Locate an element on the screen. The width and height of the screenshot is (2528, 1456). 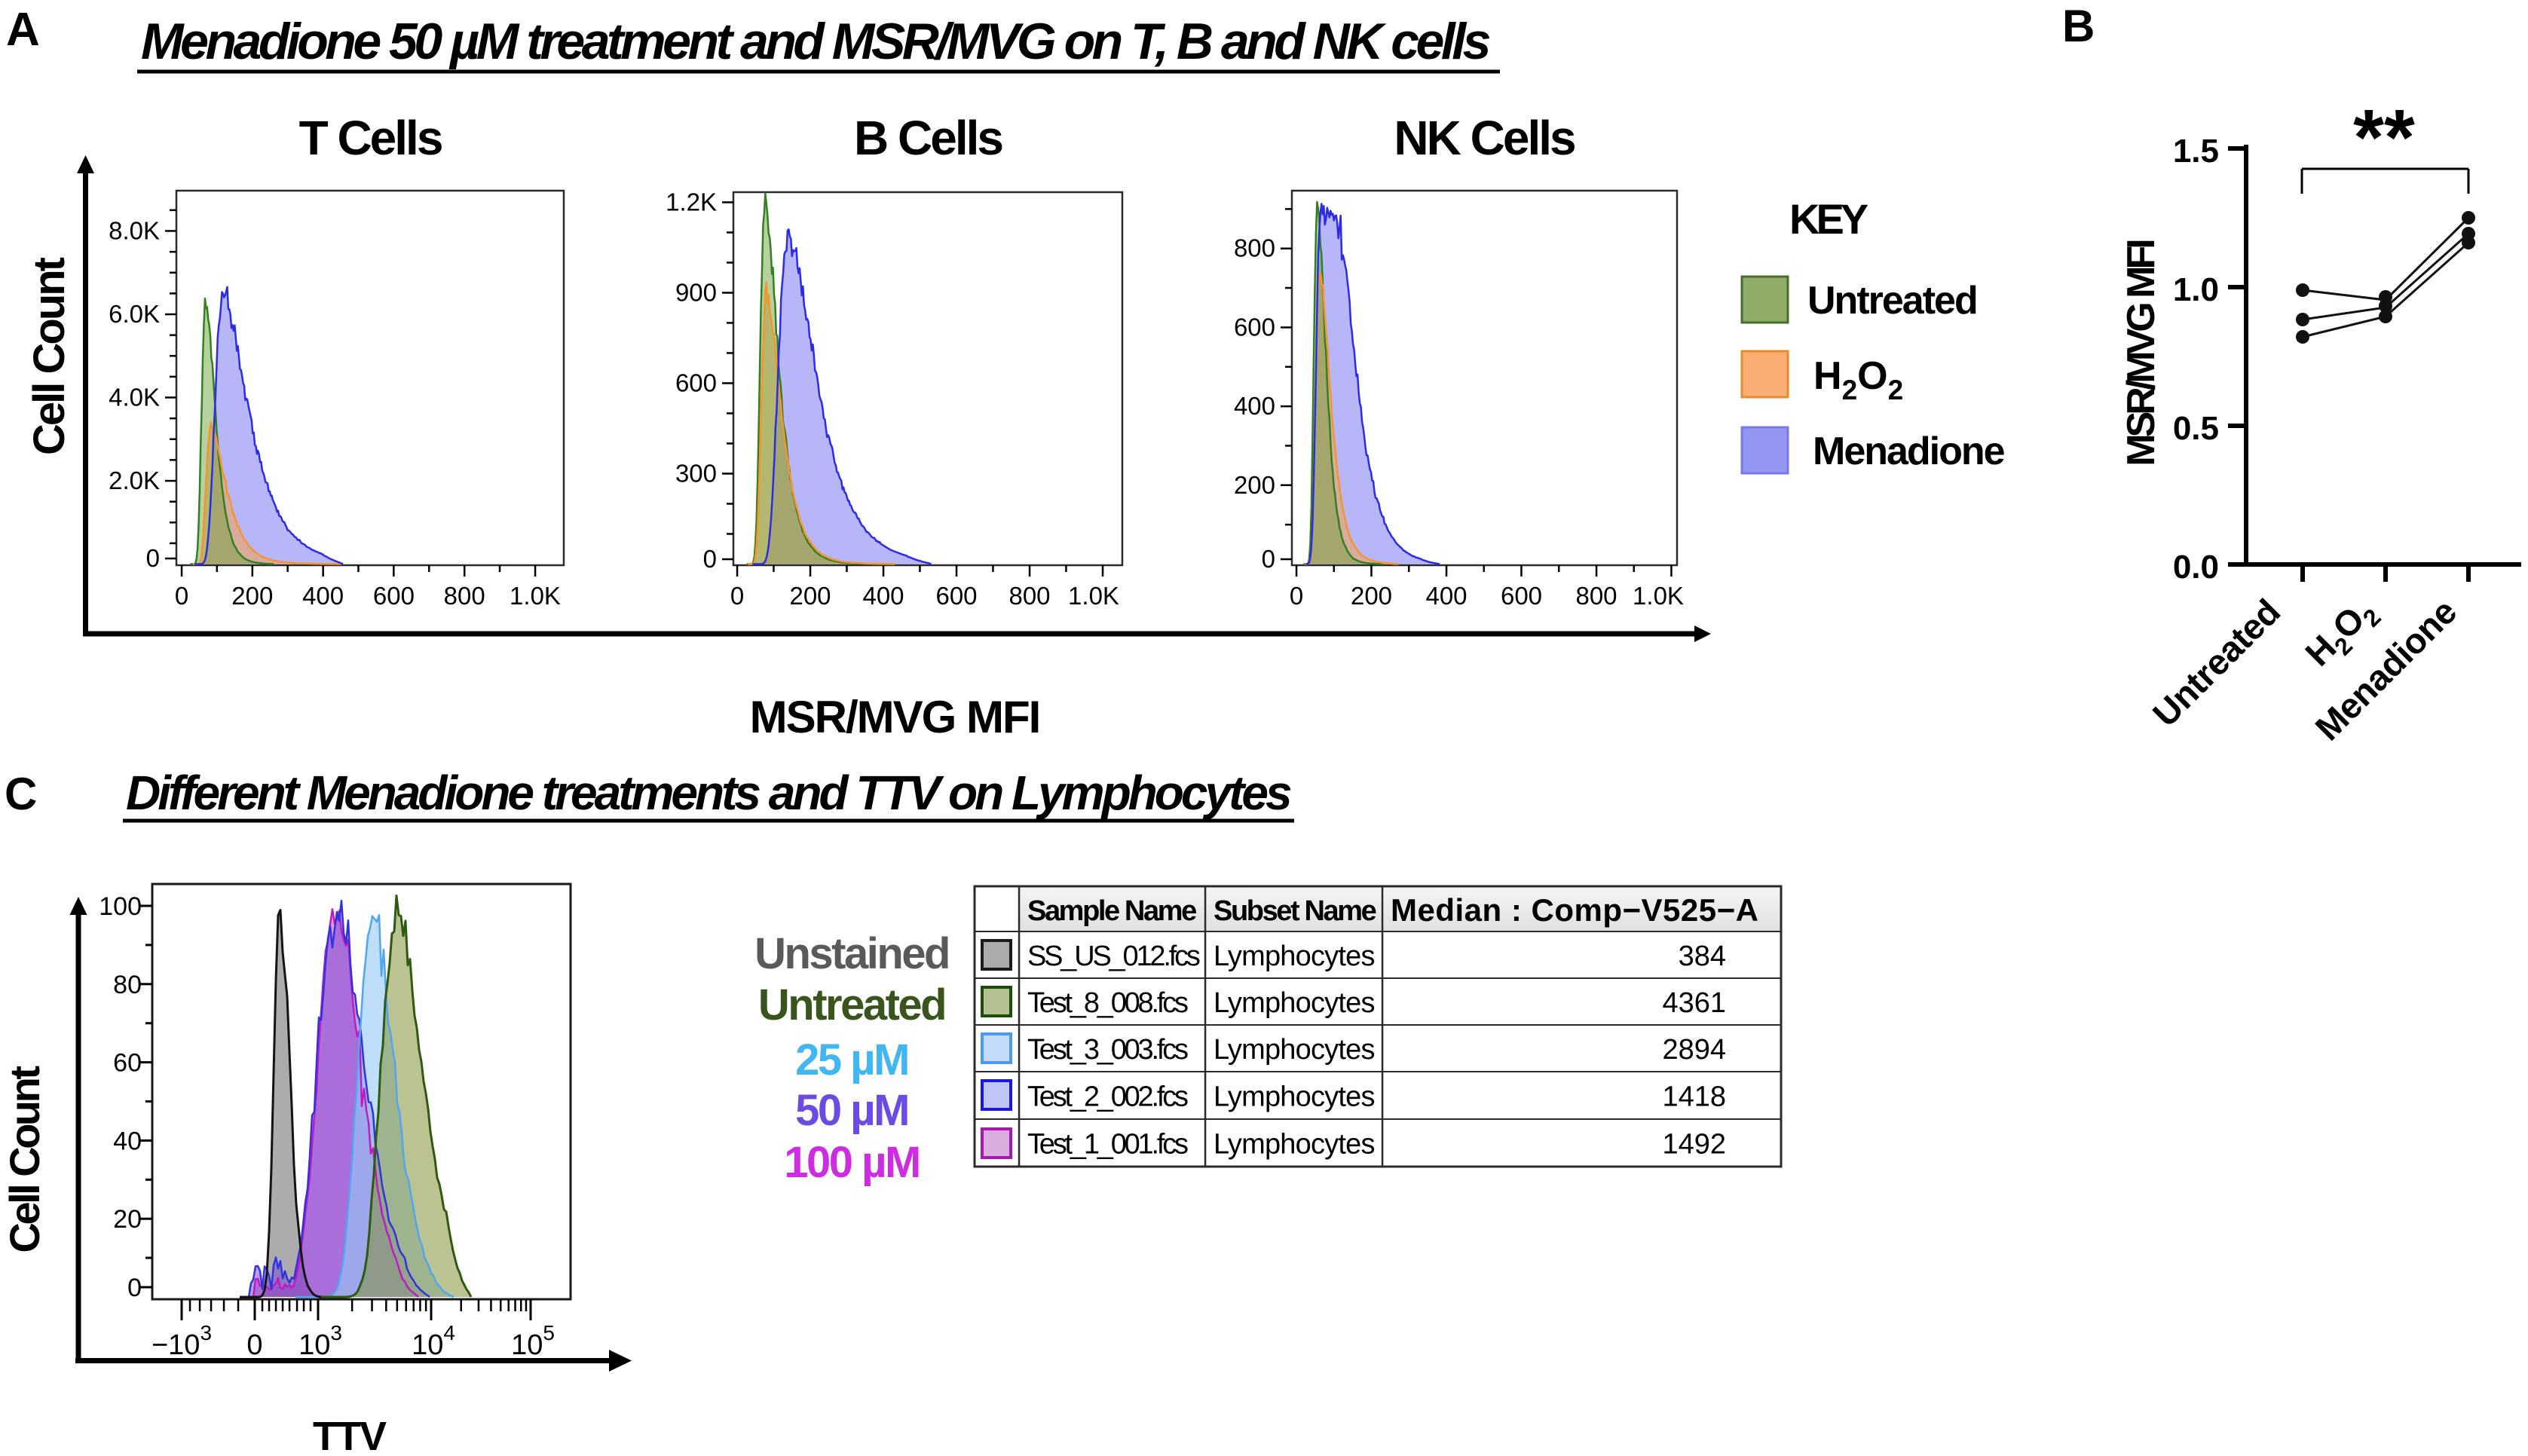
svg-text: A is located at coordinates (23, 30).